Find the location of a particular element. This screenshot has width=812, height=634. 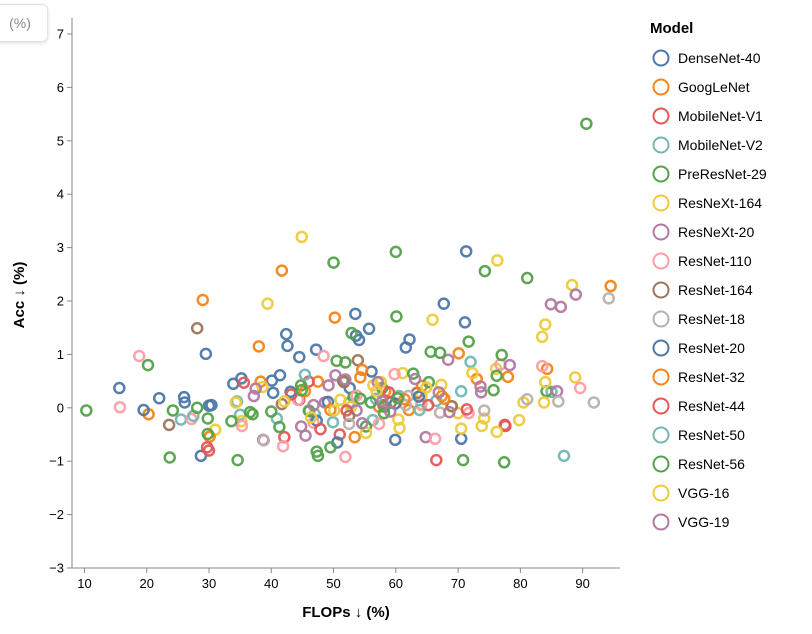

legend-label: ResNet-50 is located at coordinates (711, 435).